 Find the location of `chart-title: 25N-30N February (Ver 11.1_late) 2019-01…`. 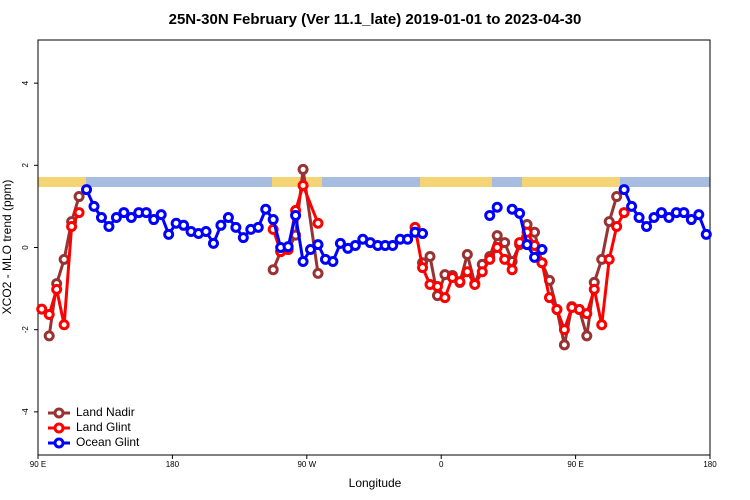

chart-title: 25N-30N February (Ver 11.1_late) 2019-01… is located at coordinates (375, 19).